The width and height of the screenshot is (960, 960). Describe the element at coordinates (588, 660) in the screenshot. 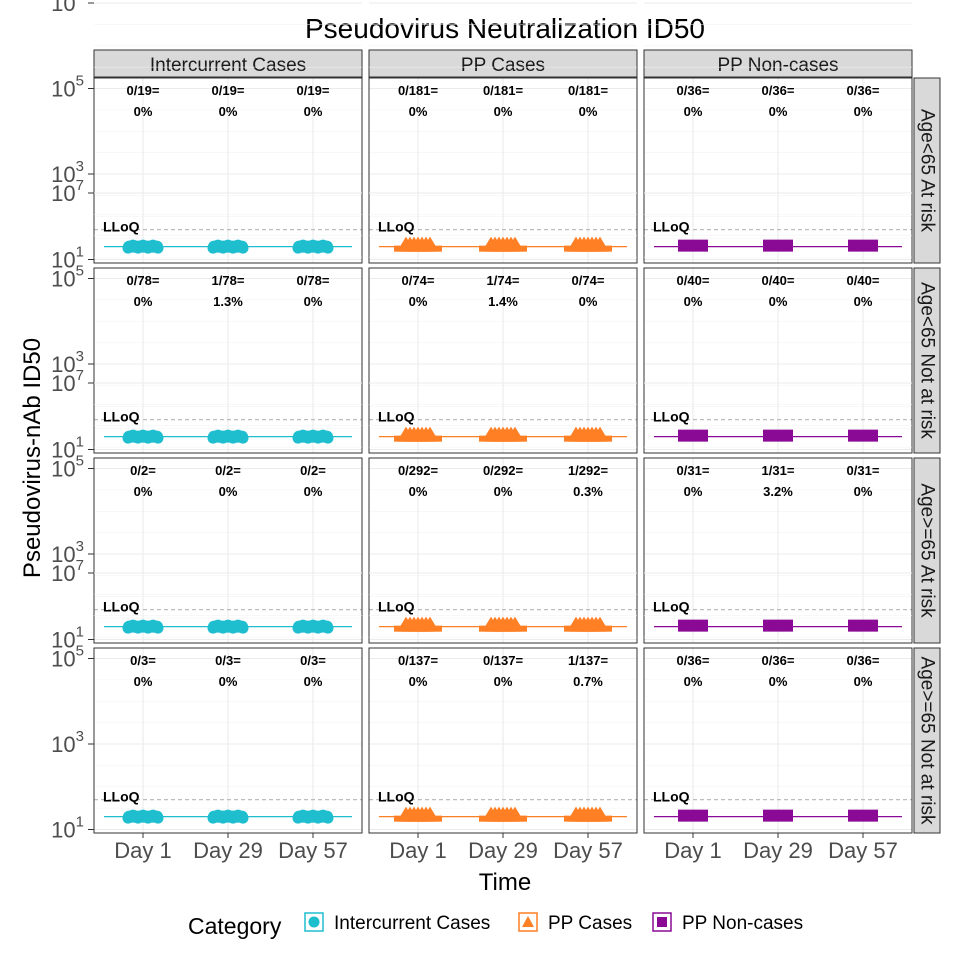

I see `response-count: 1/137=` at that location.